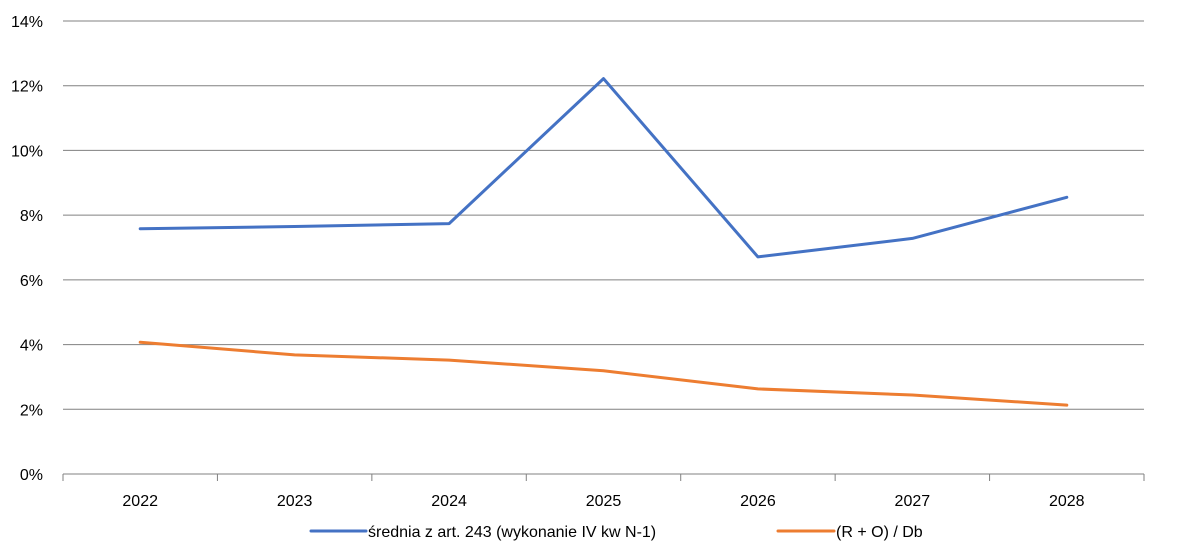 Image resolution: width=1184 pixels, height=542 pixels. I want to click on y-tick-label-12: 12%, so click(27, 87).